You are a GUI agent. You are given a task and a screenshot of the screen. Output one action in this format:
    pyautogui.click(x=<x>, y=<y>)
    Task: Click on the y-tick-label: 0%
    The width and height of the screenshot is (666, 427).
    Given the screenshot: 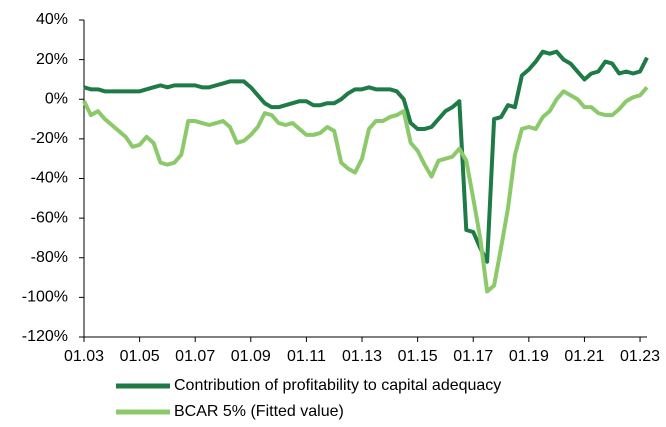 What is the action you would take?
    pyautogui.click(x=56, y=98)
    